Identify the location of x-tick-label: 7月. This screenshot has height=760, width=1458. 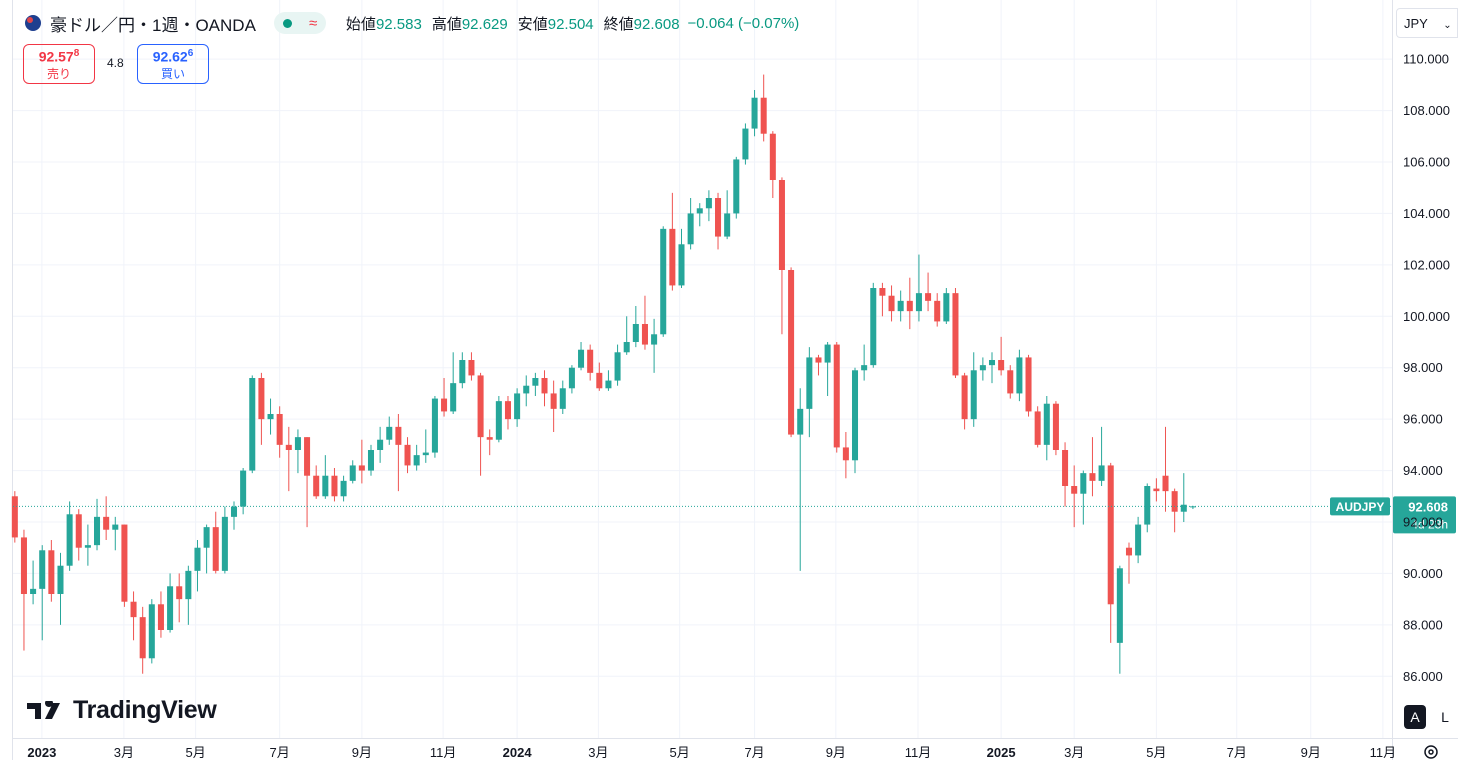
(754, 752).